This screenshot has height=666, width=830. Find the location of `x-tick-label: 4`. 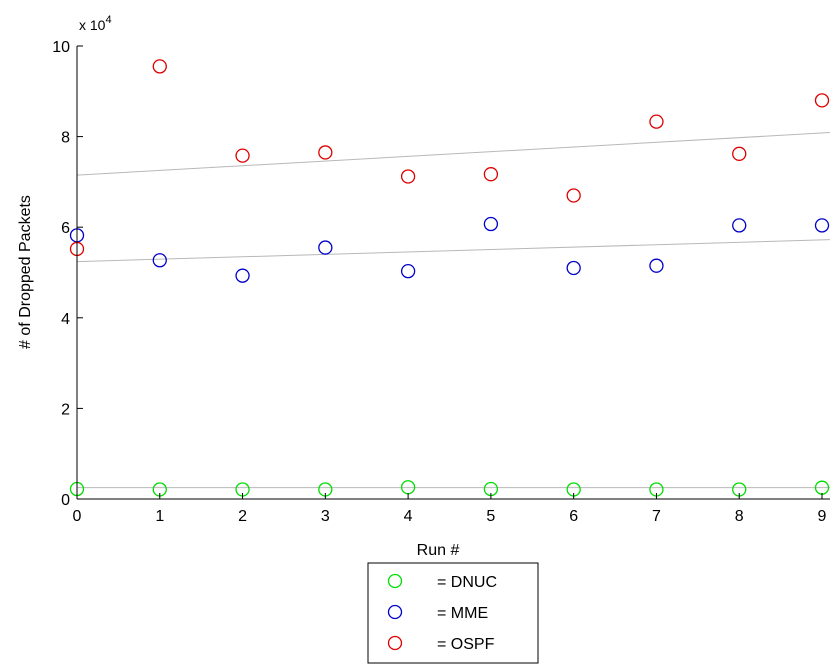

x-tick-label: 4 is located at coordinates (408, 516).